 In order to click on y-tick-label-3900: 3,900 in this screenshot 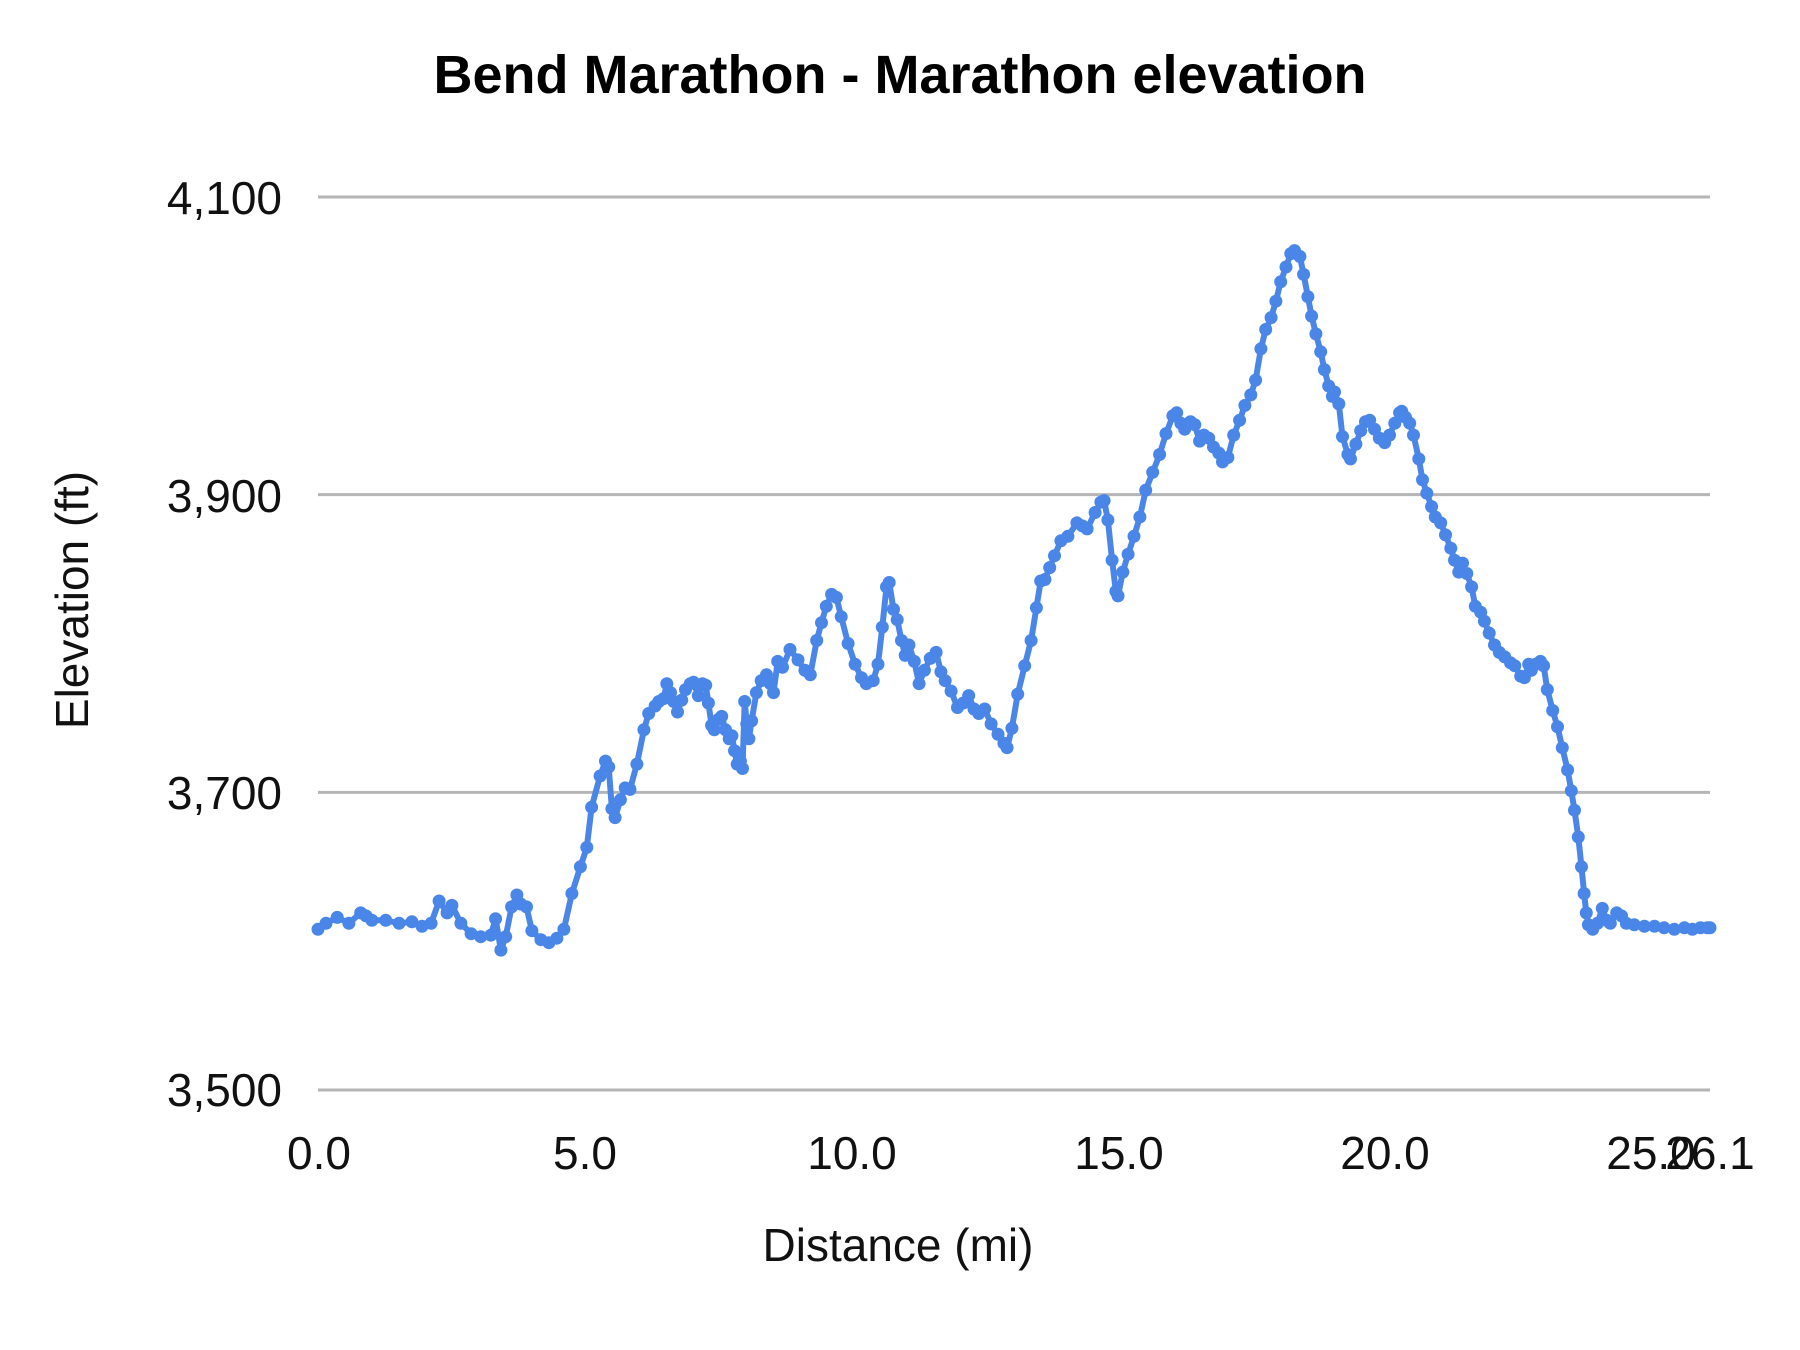, I will do `click(224, 496)`.